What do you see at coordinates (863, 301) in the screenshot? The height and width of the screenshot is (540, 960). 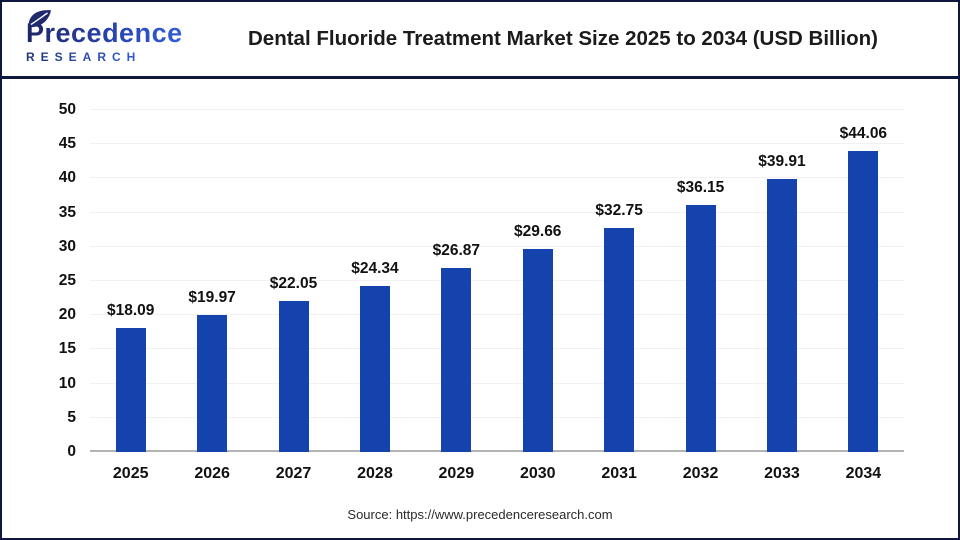 I see `bar-2034` at bounding box center [863, 301].